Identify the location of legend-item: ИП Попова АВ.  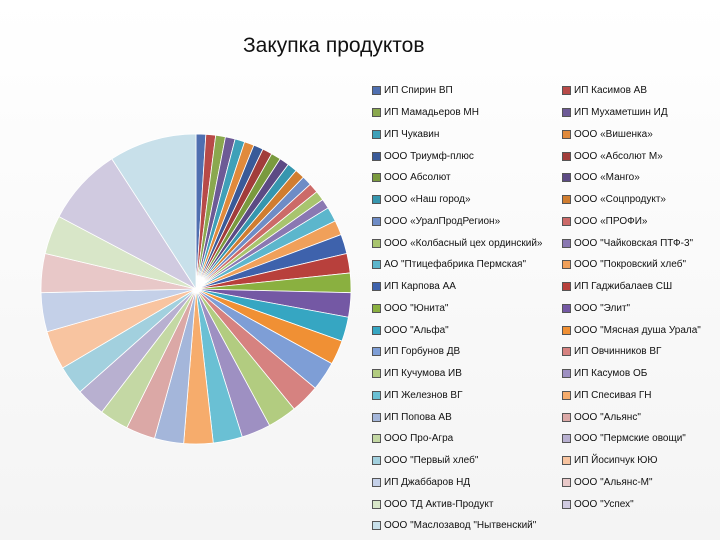
(467, 417).